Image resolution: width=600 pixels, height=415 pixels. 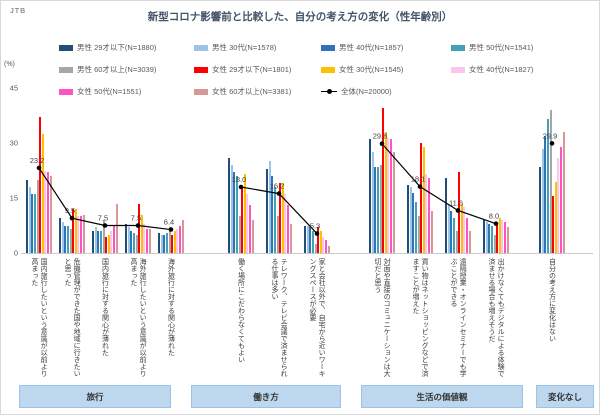 I want to click on legend-item: 男性 29才以下(N=1880), so click(x=107, y=47).